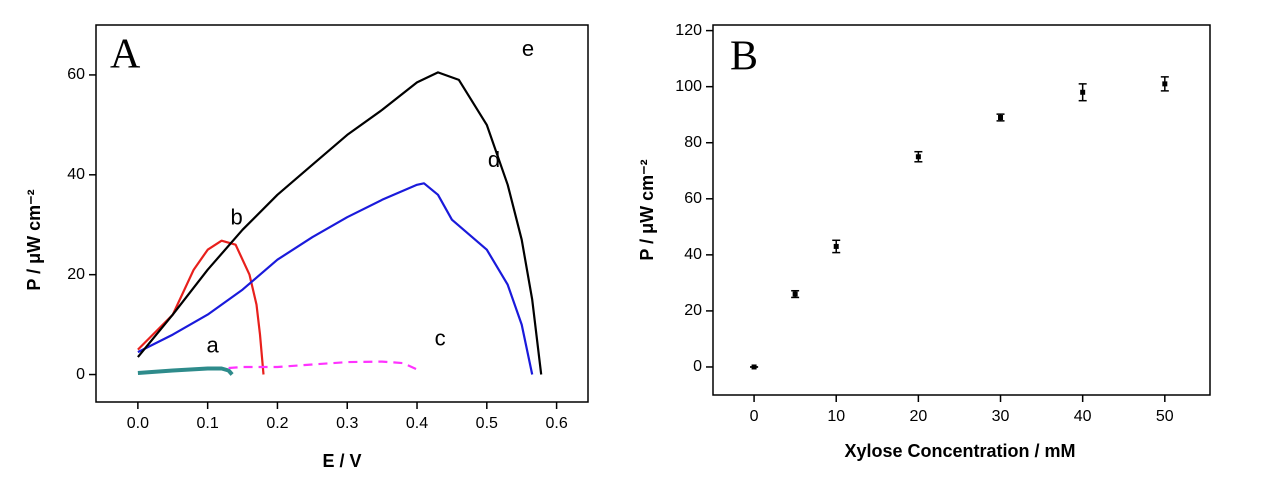 Image resolution: width=1268 pixels, height=484 pixels. What do you see at coordinates (347, 423) in the screenshot?
I see `x-tick-label: 0.3` at bounding box center [347, 423].